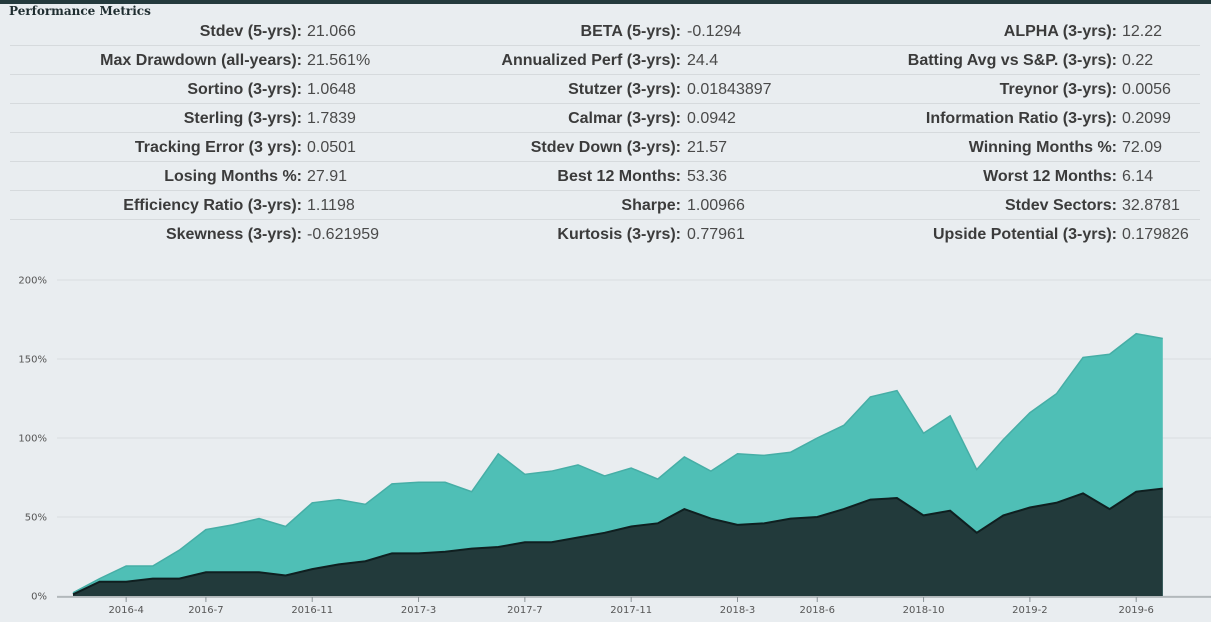  Describe the element at coordinates (703, 60) in the screenshot. I see `metric-value: 24.4` at that location.